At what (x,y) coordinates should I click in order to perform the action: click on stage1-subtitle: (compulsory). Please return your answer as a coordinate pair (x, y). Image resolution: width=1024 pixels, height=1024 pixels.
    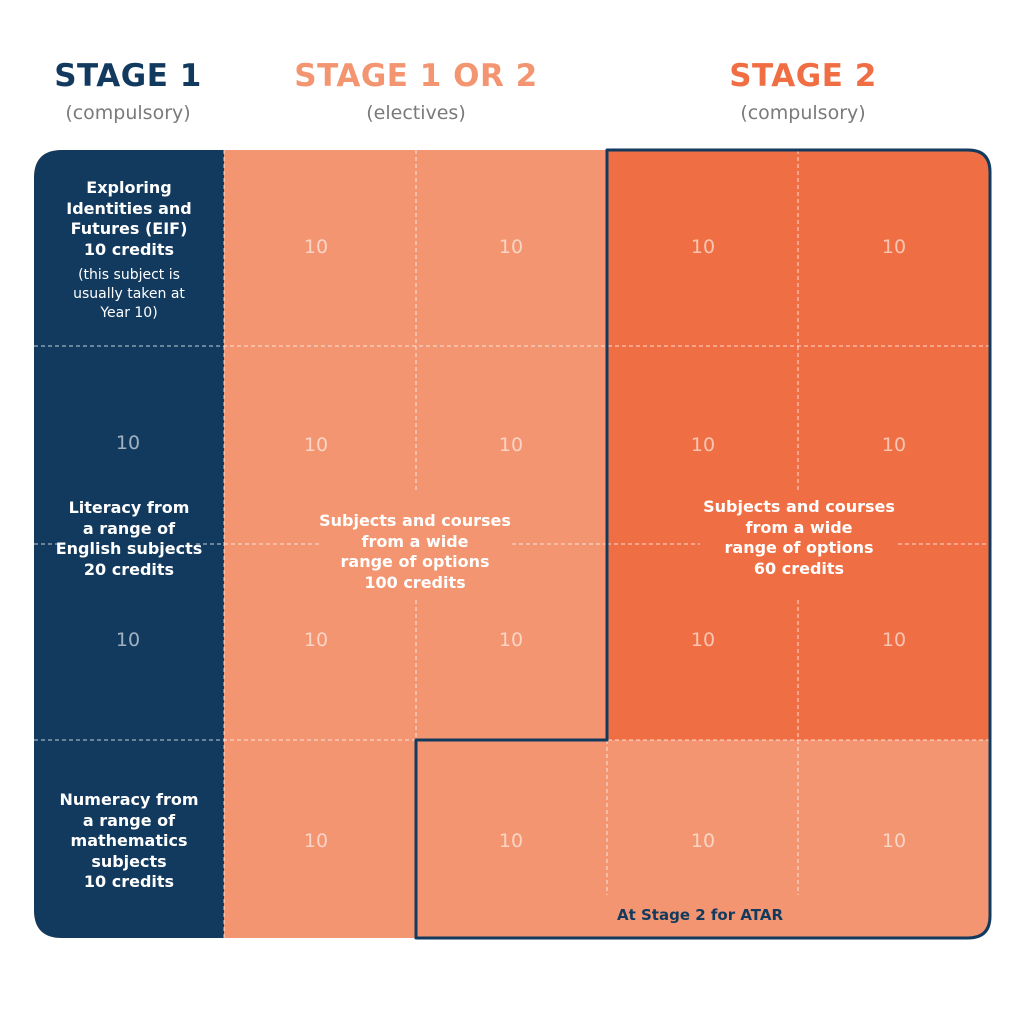
    Looking at the image, I should click on (128, 113).